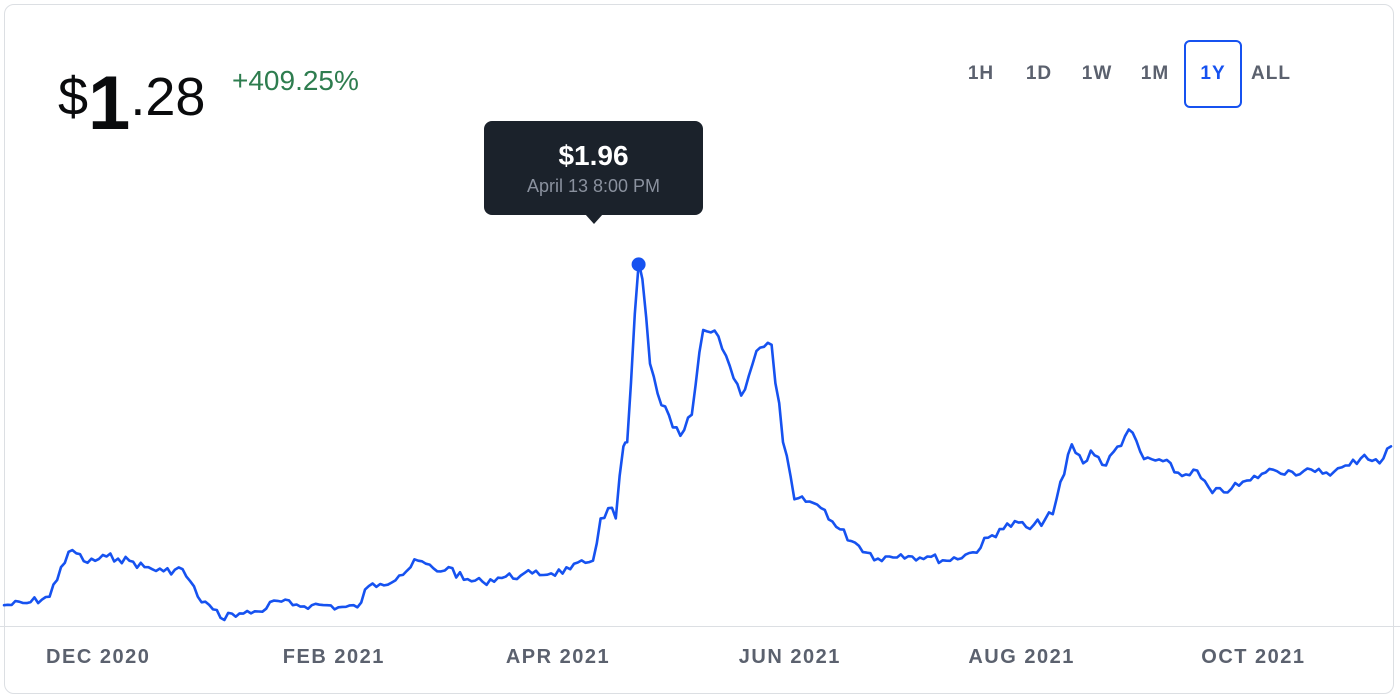 This screenshot has width=1400, height=694. Describe the element at coordinates (1039, 74) in the screenshot. I see `range-1d-button: 1D` at that location.